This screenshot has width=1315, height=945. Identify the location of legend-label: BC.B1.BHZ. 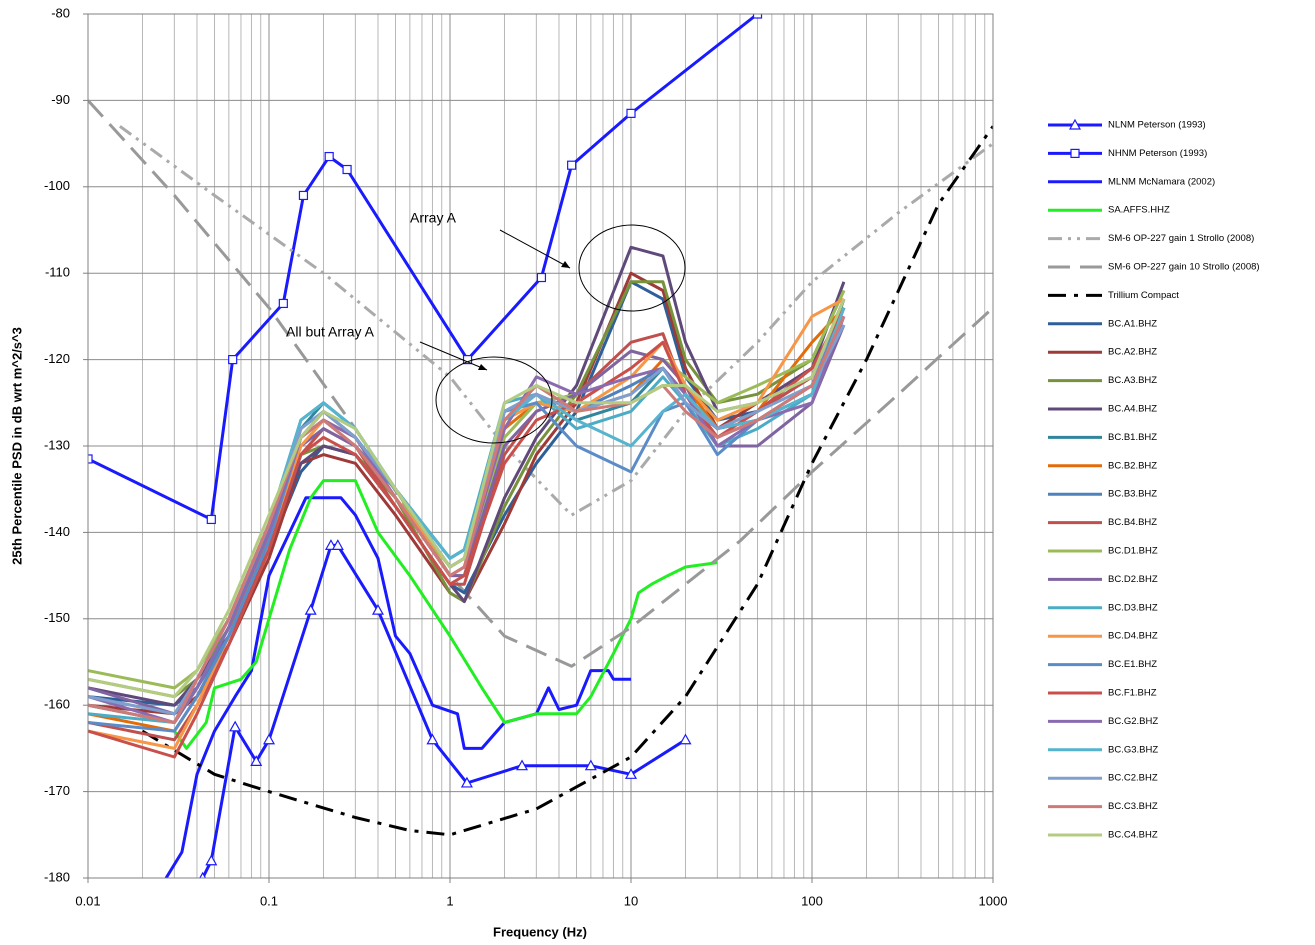
(1132, 437).